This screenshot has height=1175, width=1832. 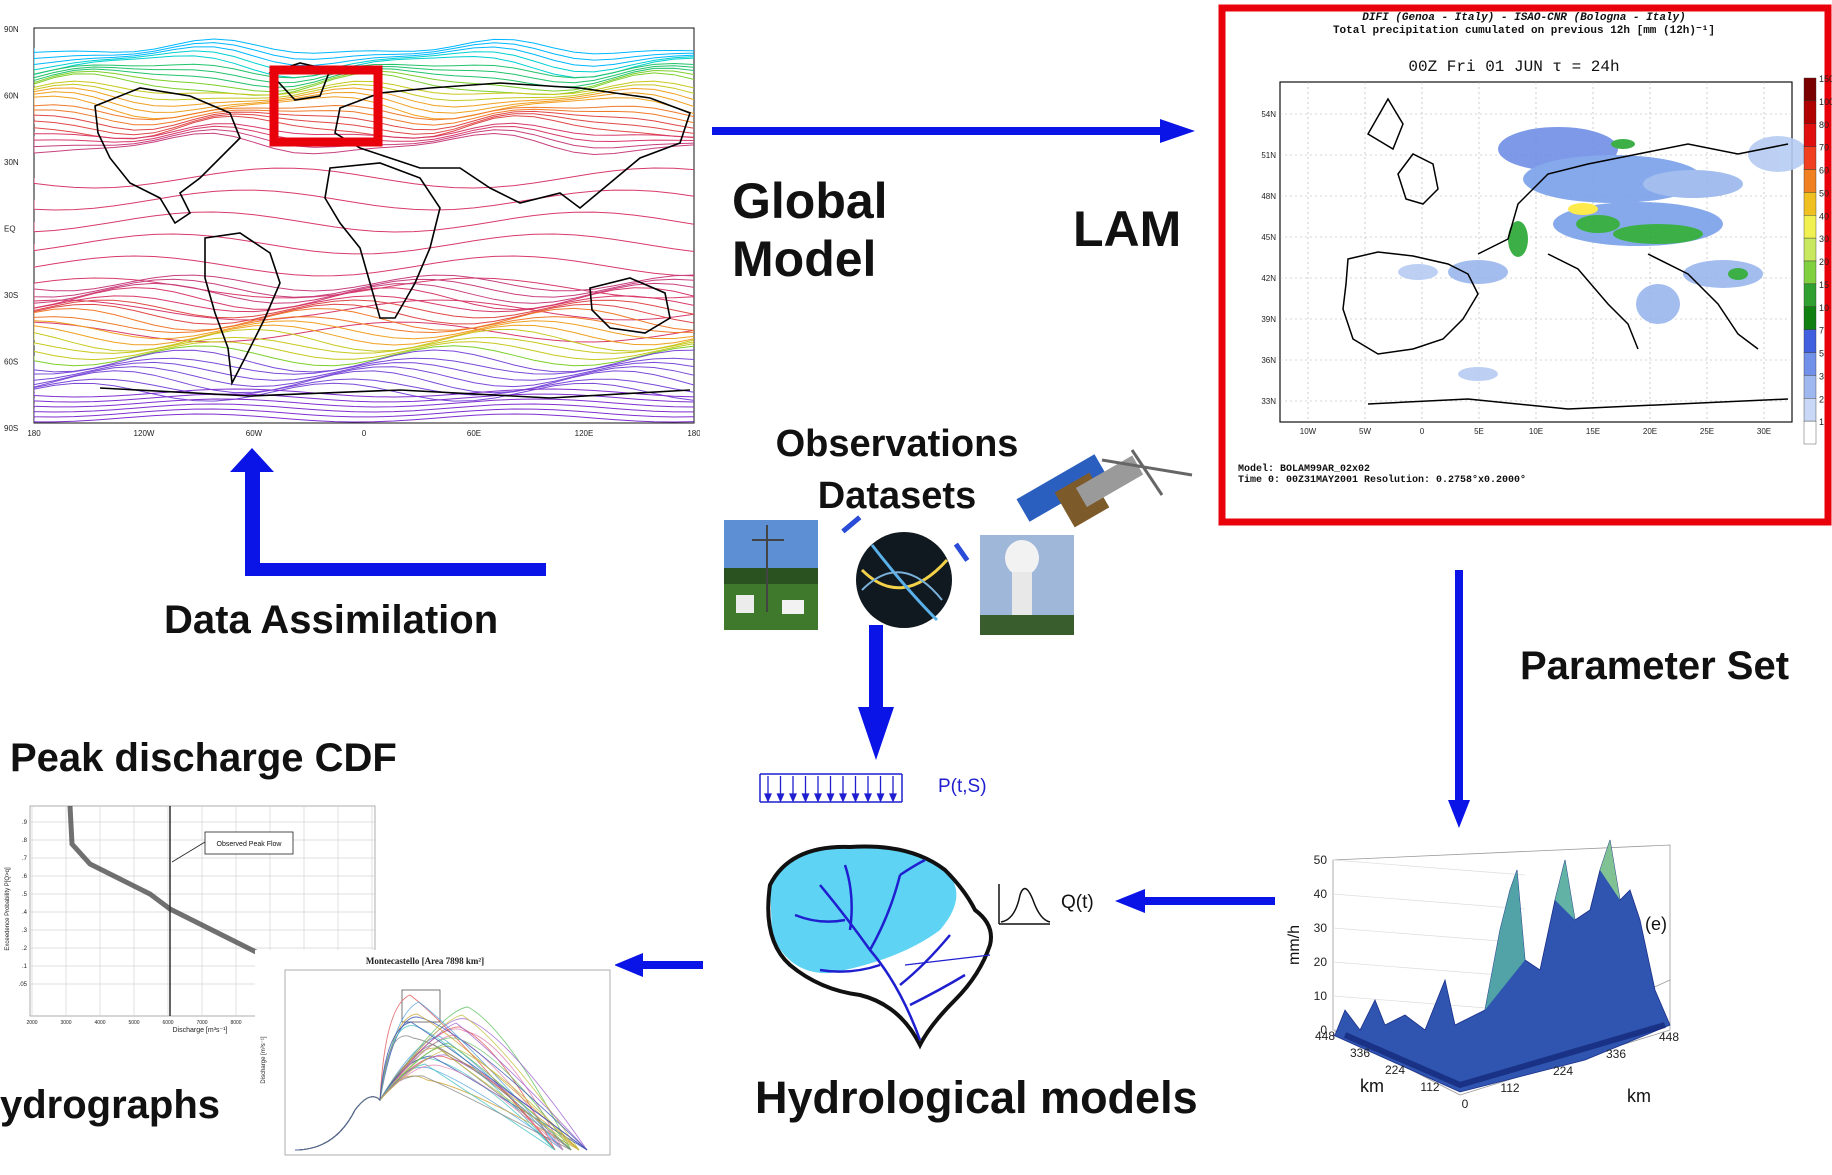 What do you see at coordinates (1513, 67) in the screenshot?
I see `lam-subtitle: 00Z Fri 01 JUN τ = 24h` at bounding box center [1513, 67].